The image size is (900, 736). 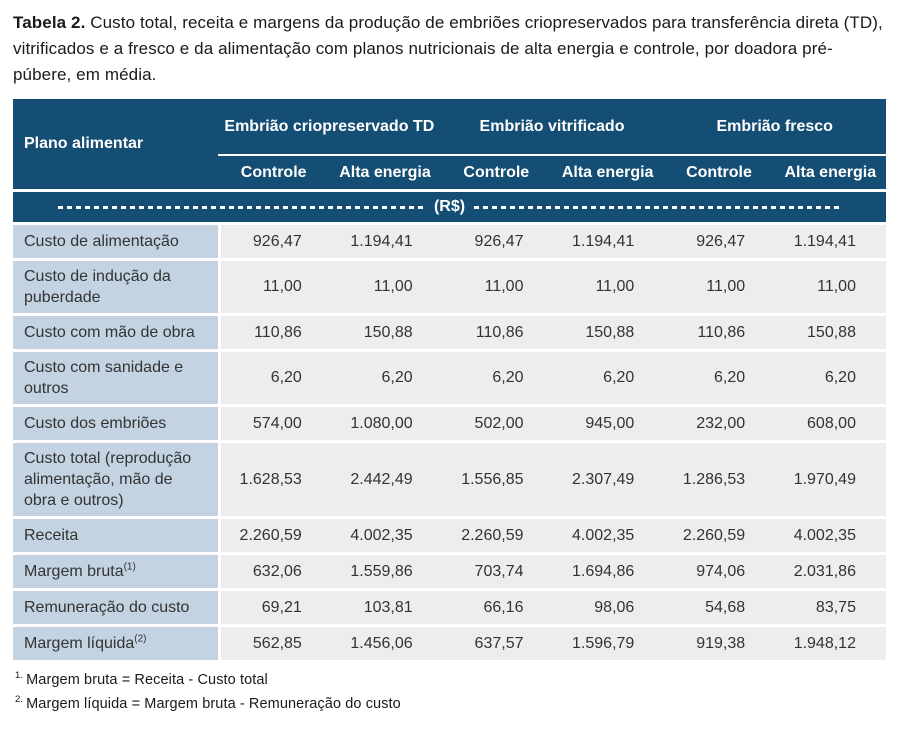 I want to click on row-values: 574,00 1.080,00 502,00 945,00 232,00 608,00, so click(x=553, y=423).